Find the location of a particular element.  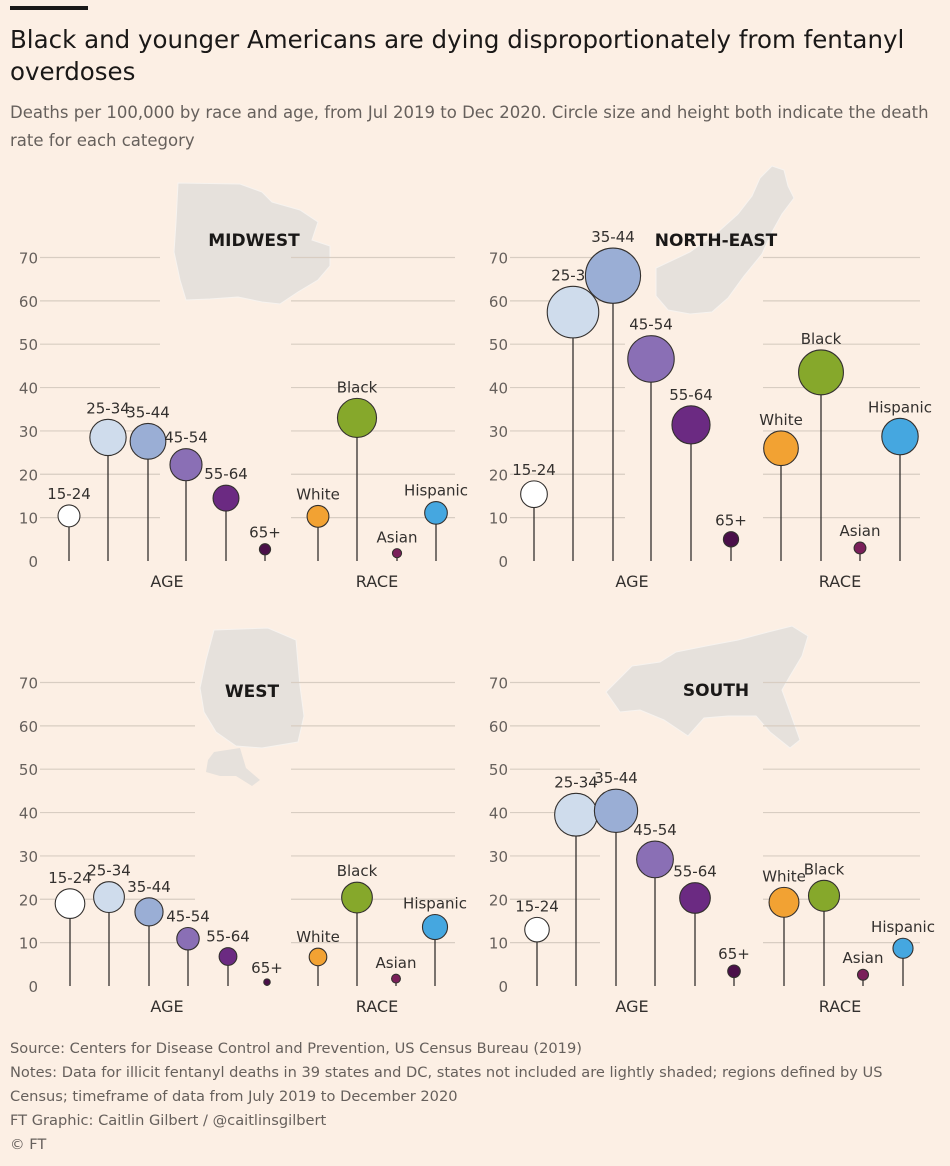

race-category-label: Hispanic is located at coordinates (900, 407).